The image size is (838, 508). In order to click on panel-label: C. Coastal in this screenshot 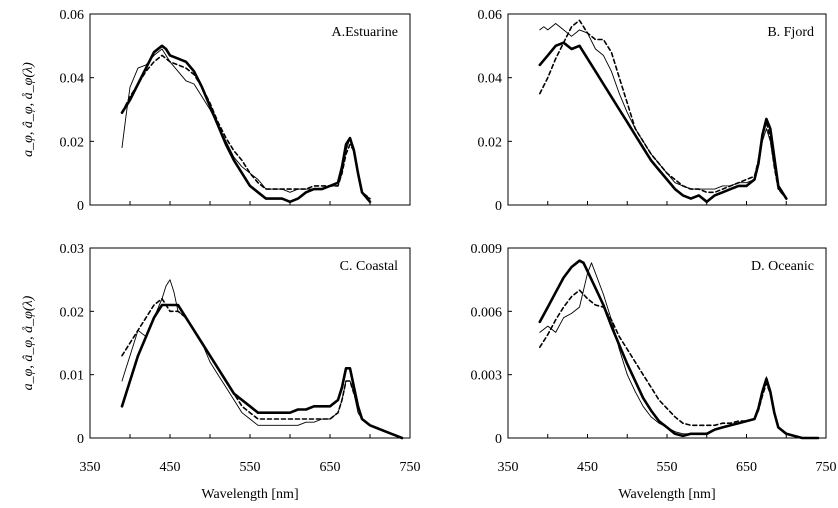, I will do `click(369, 266)`.